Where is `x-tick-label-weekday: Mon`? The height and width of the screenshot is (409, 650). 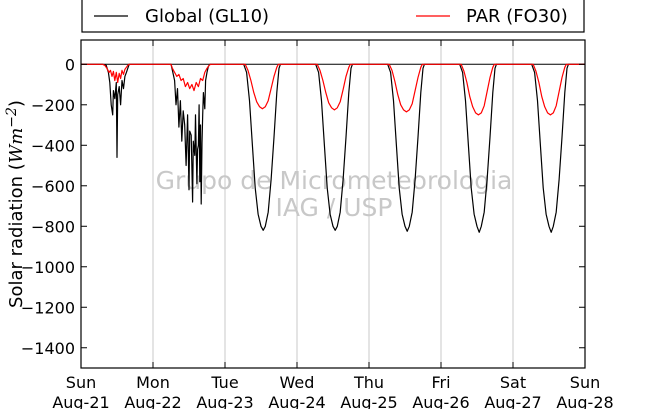 x-tick-label-weekday: Mon is located at coordinates (153, 382).